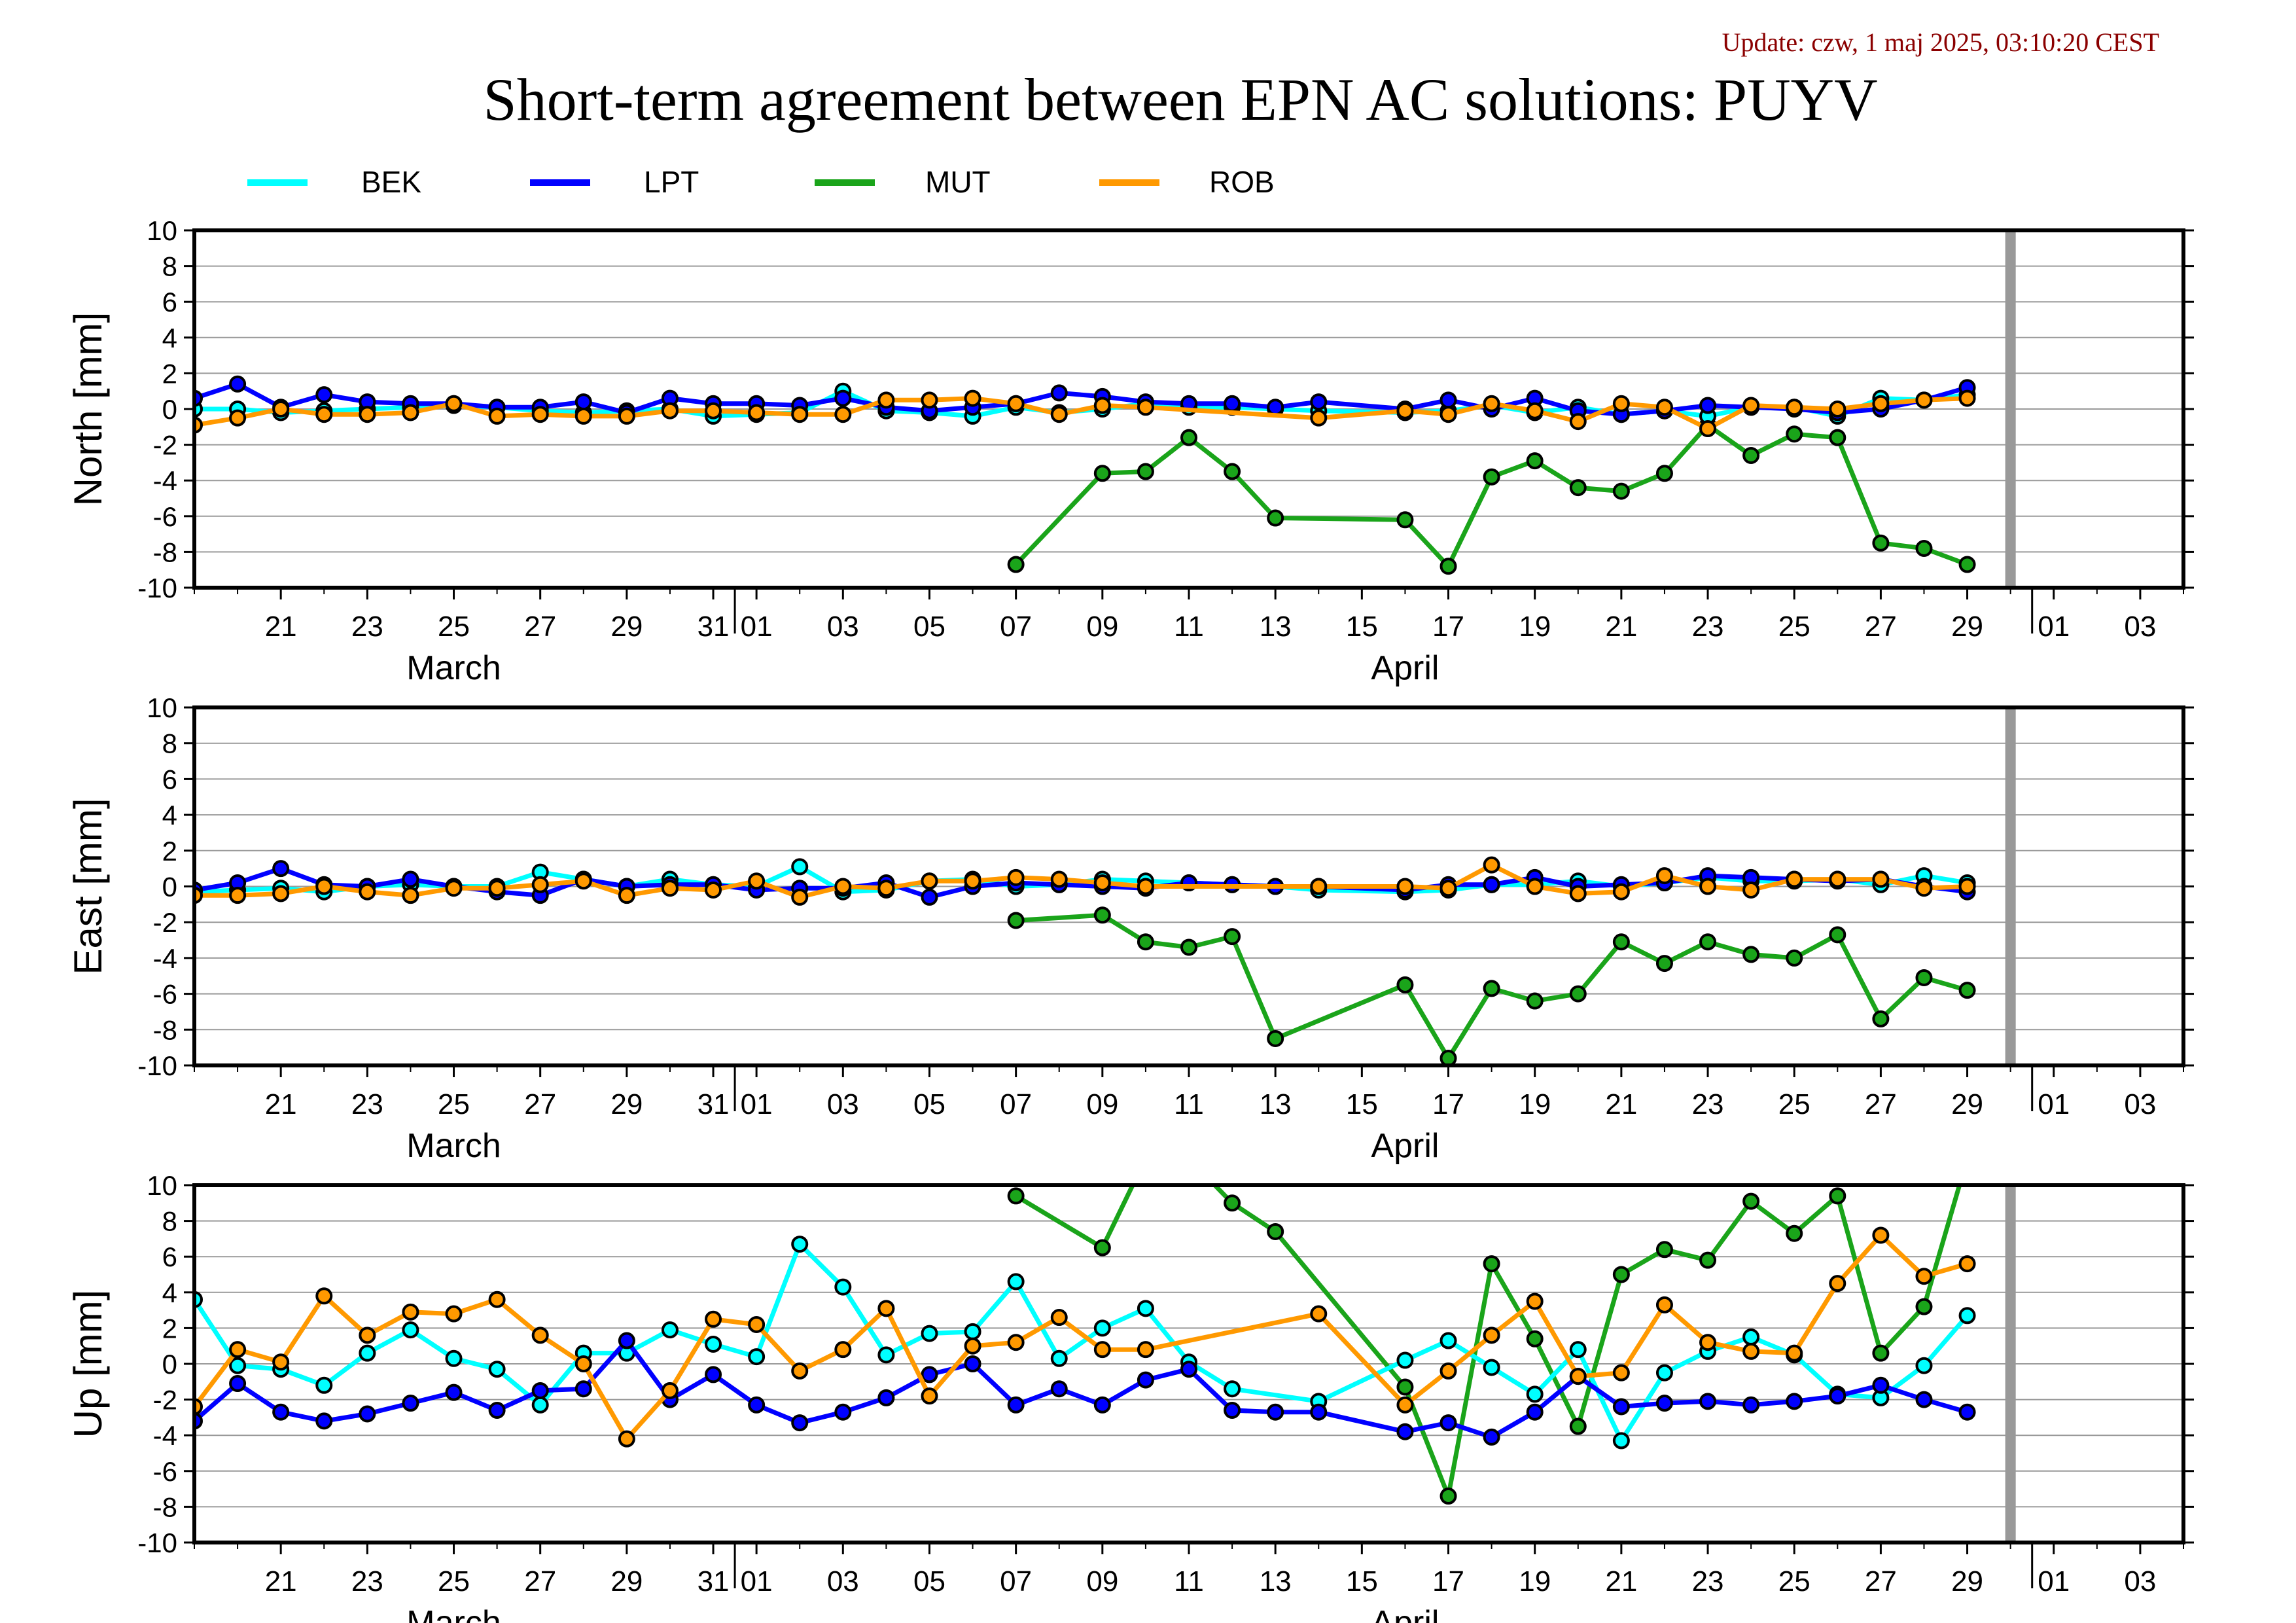 This screenshot has width=2296, height=1623. What do you see at coordinates (540, 1104) in the screenshot?
I see `x-tick-label: 27` at bounding box center [540, 1104].